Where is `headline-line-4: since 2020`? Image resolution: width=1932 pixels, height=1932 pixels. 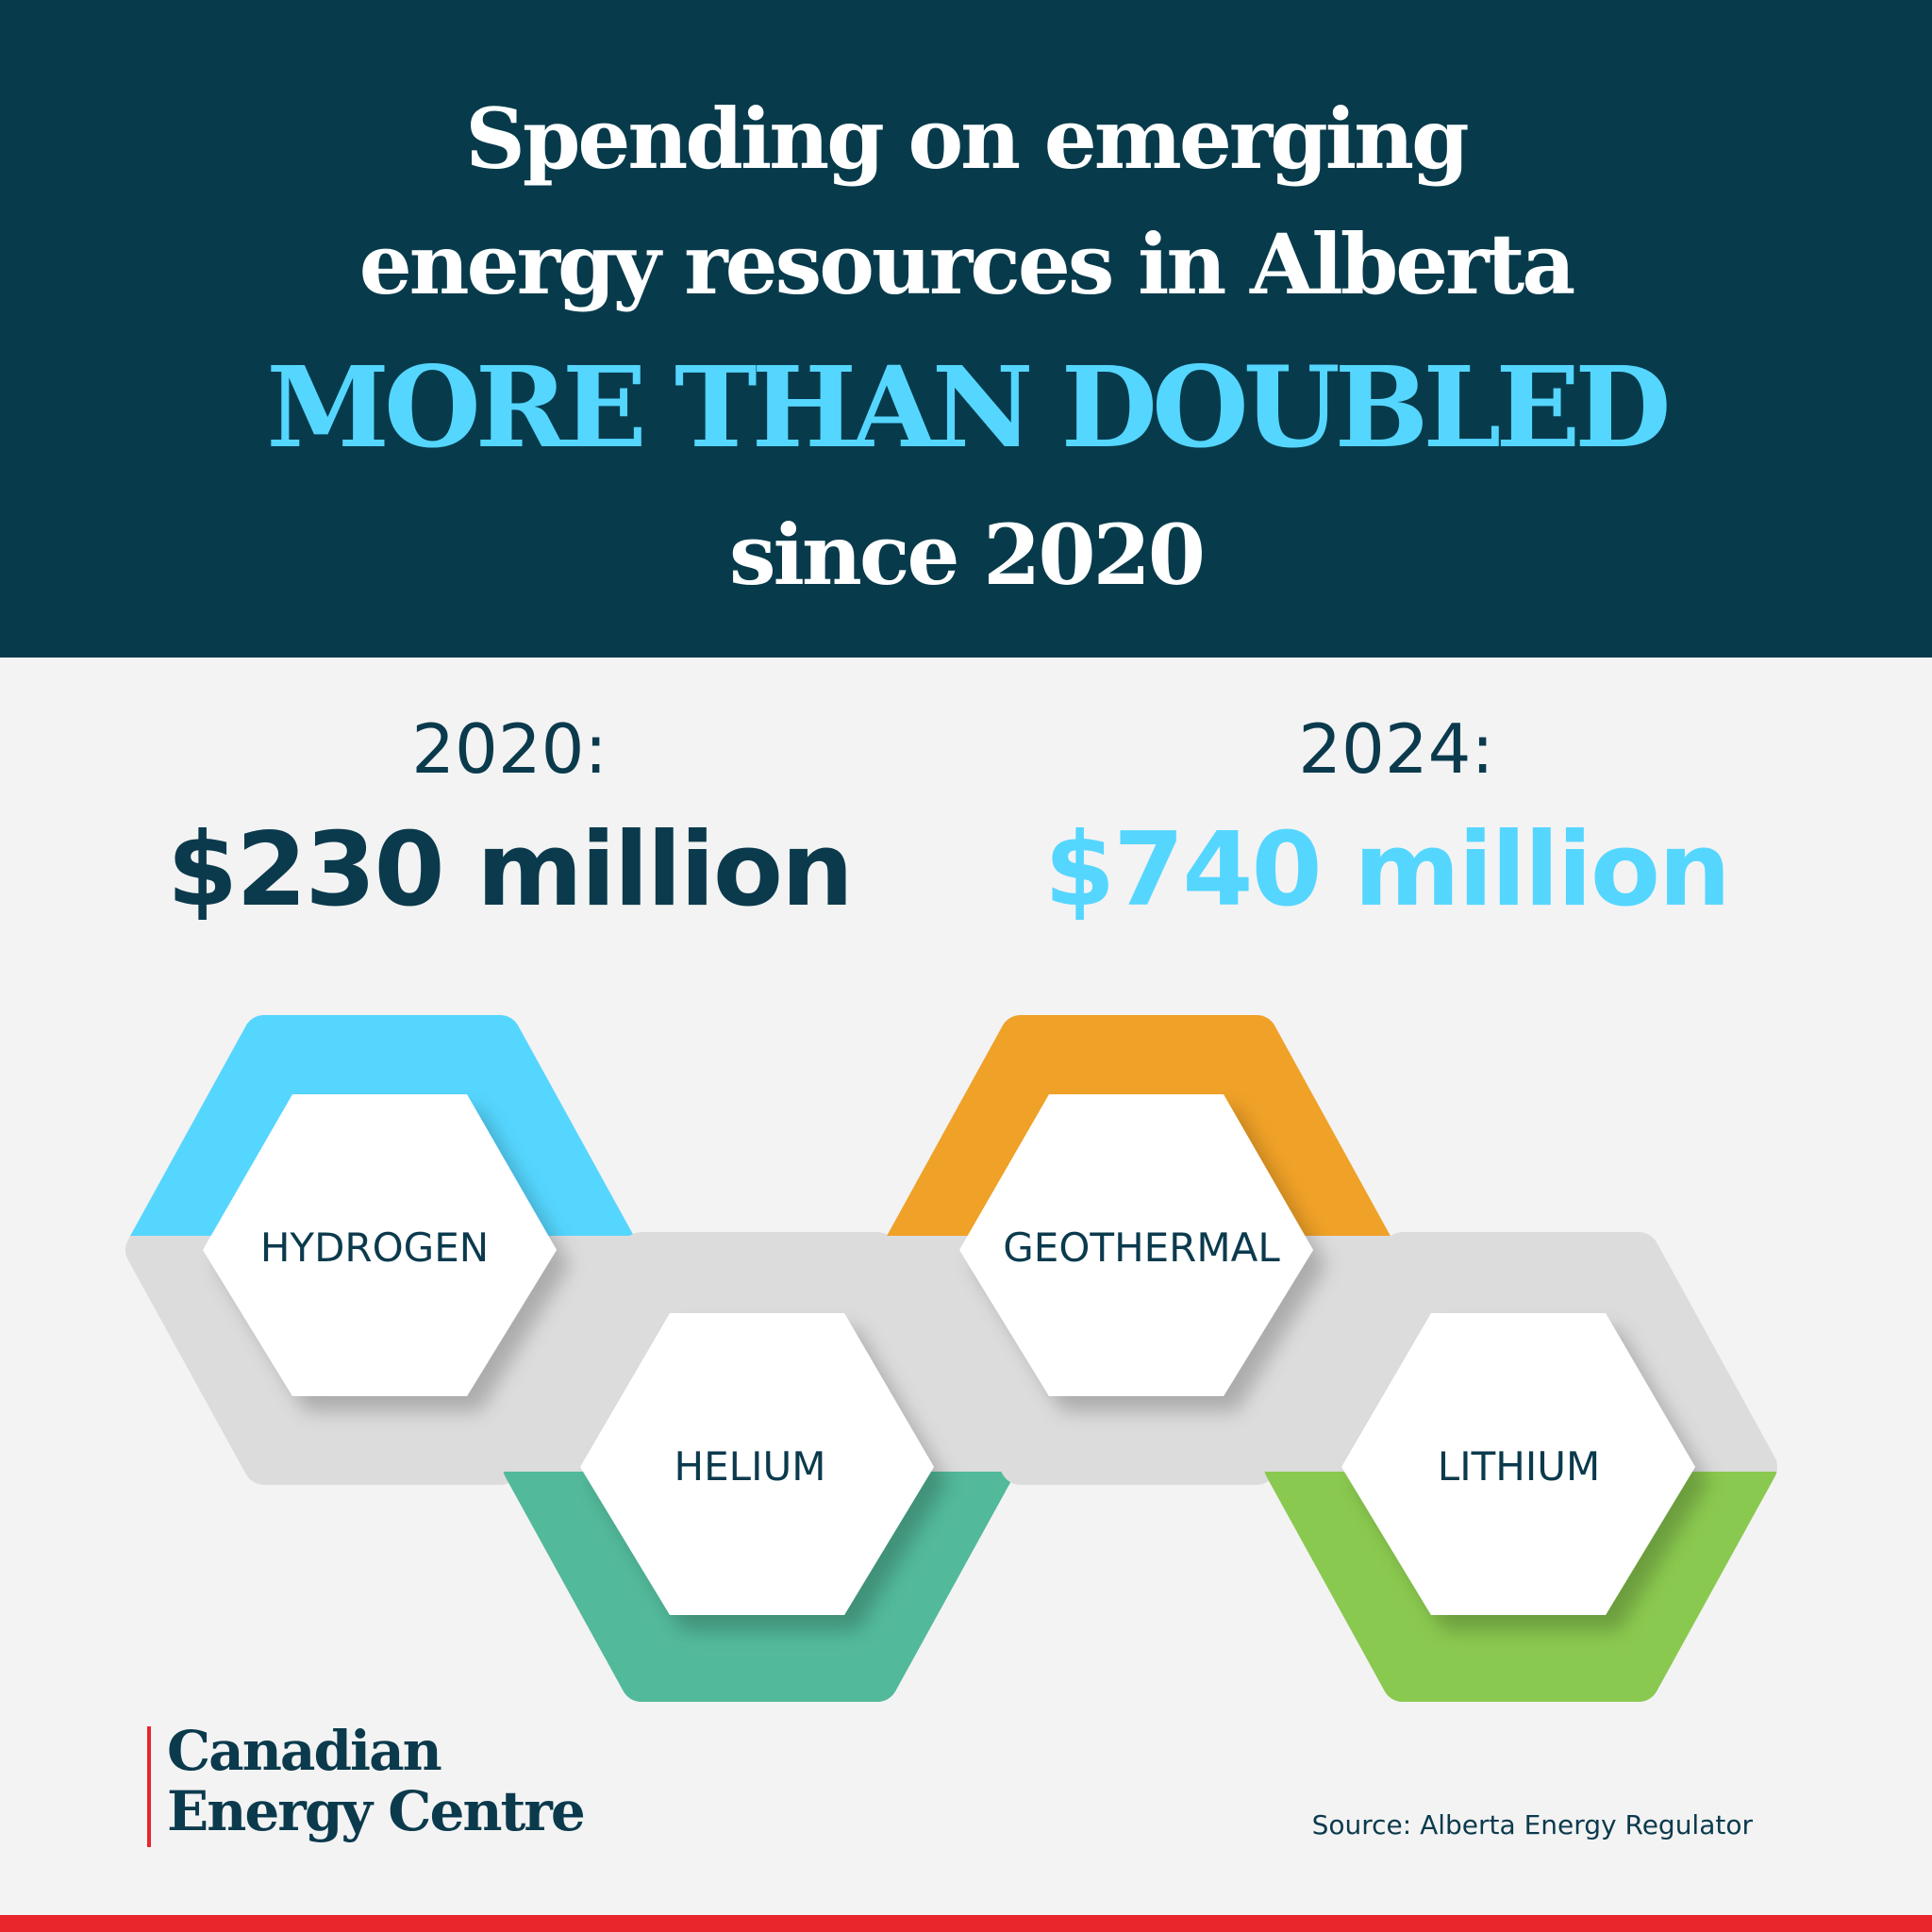 headline-line-4: since 2020 is located at coordinates (967, 555).